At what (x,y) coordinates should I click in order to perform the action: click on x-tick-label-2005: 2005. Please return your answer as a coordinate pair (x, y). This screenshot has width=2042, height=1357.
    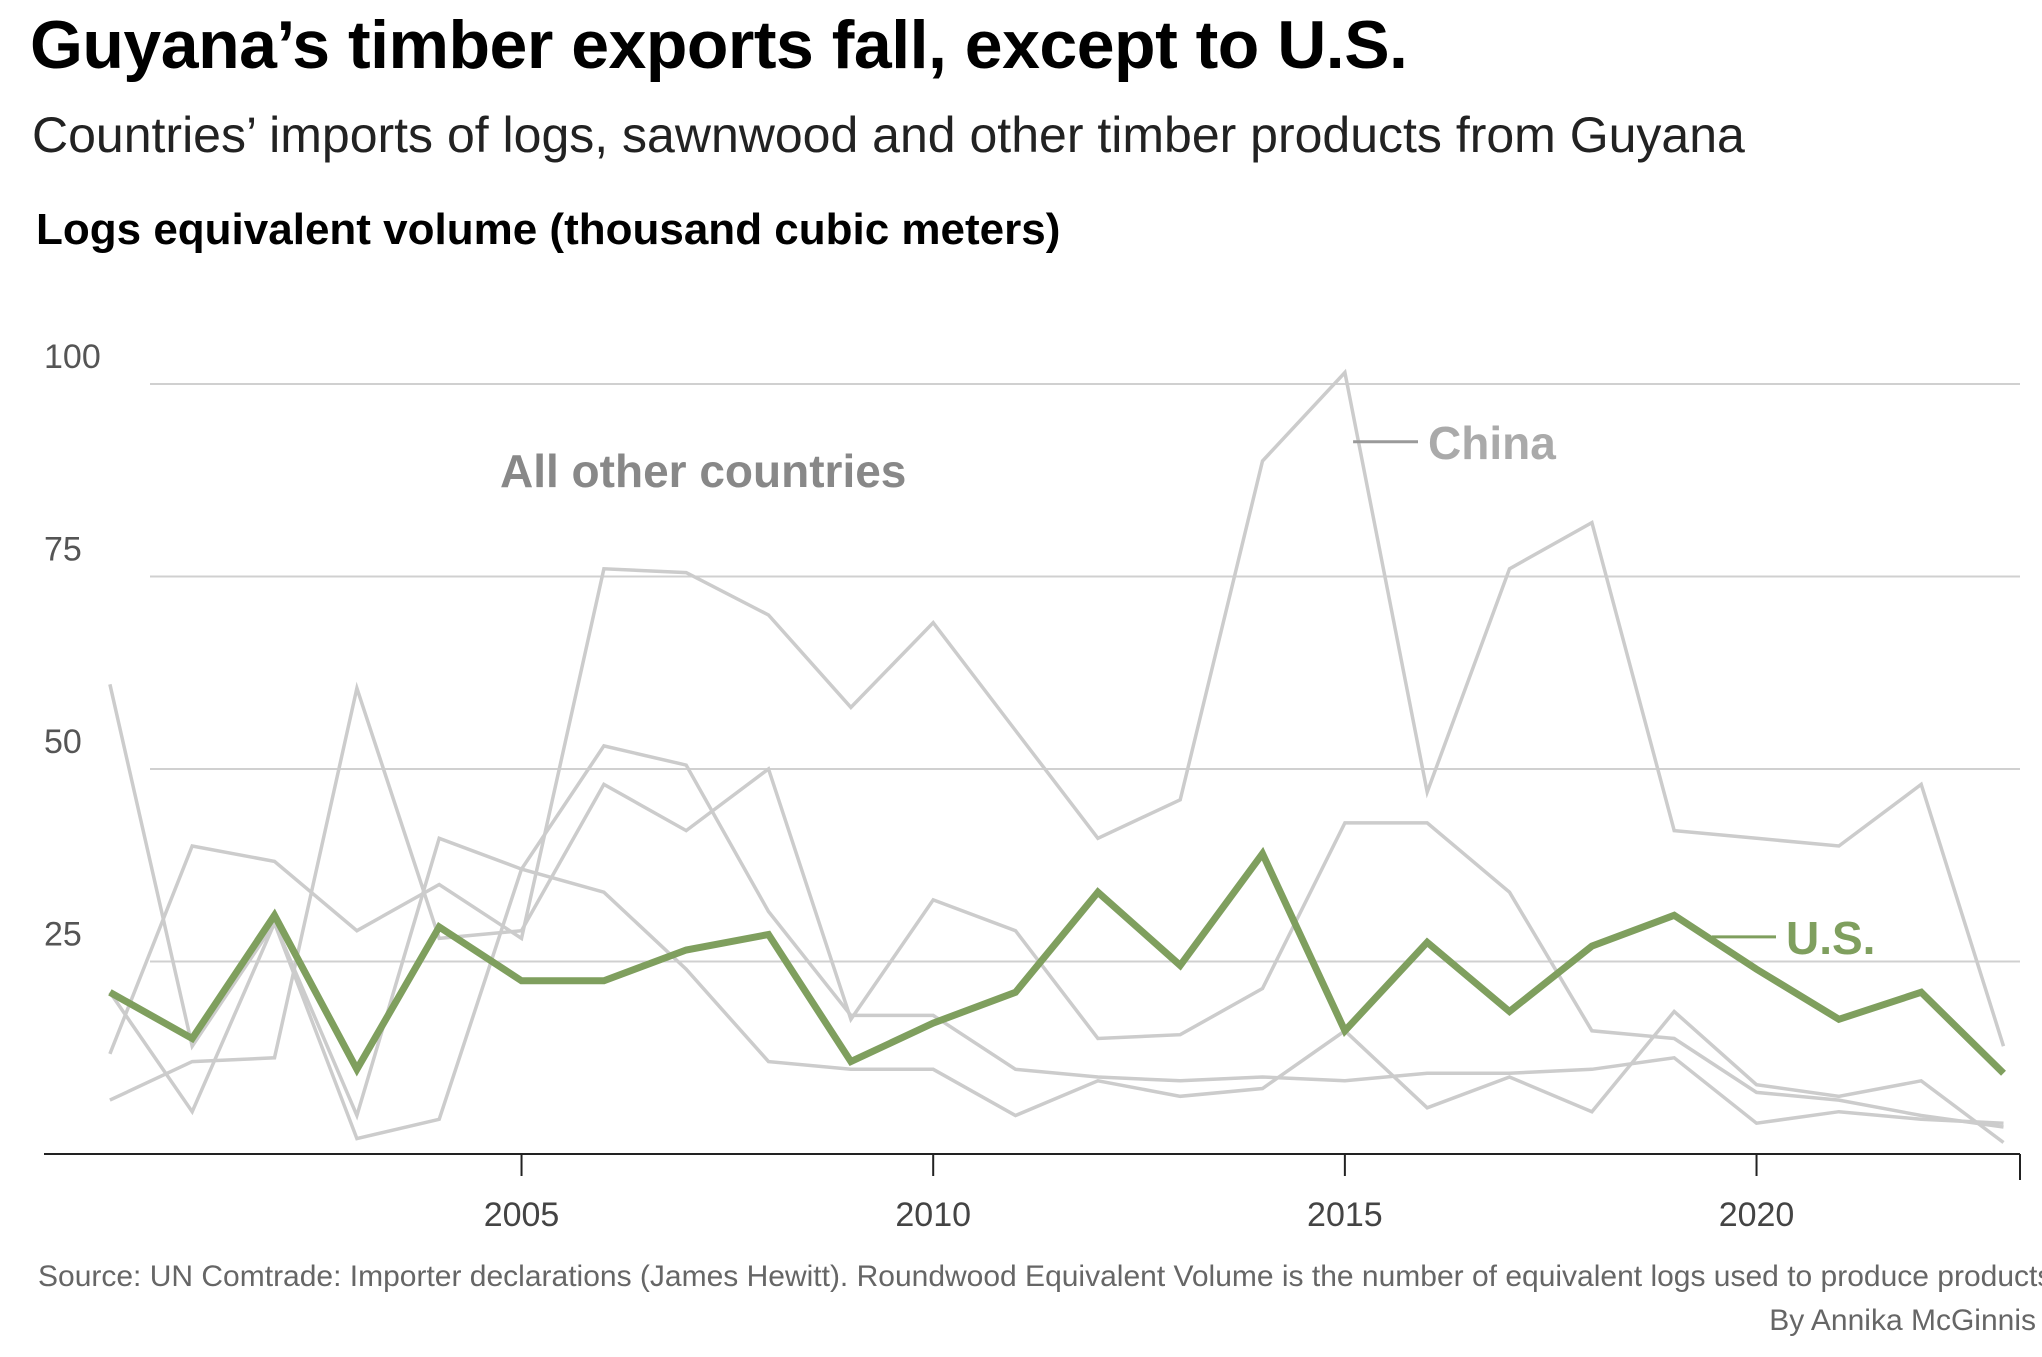
    Looking at the image, I should click on (522, 1215).